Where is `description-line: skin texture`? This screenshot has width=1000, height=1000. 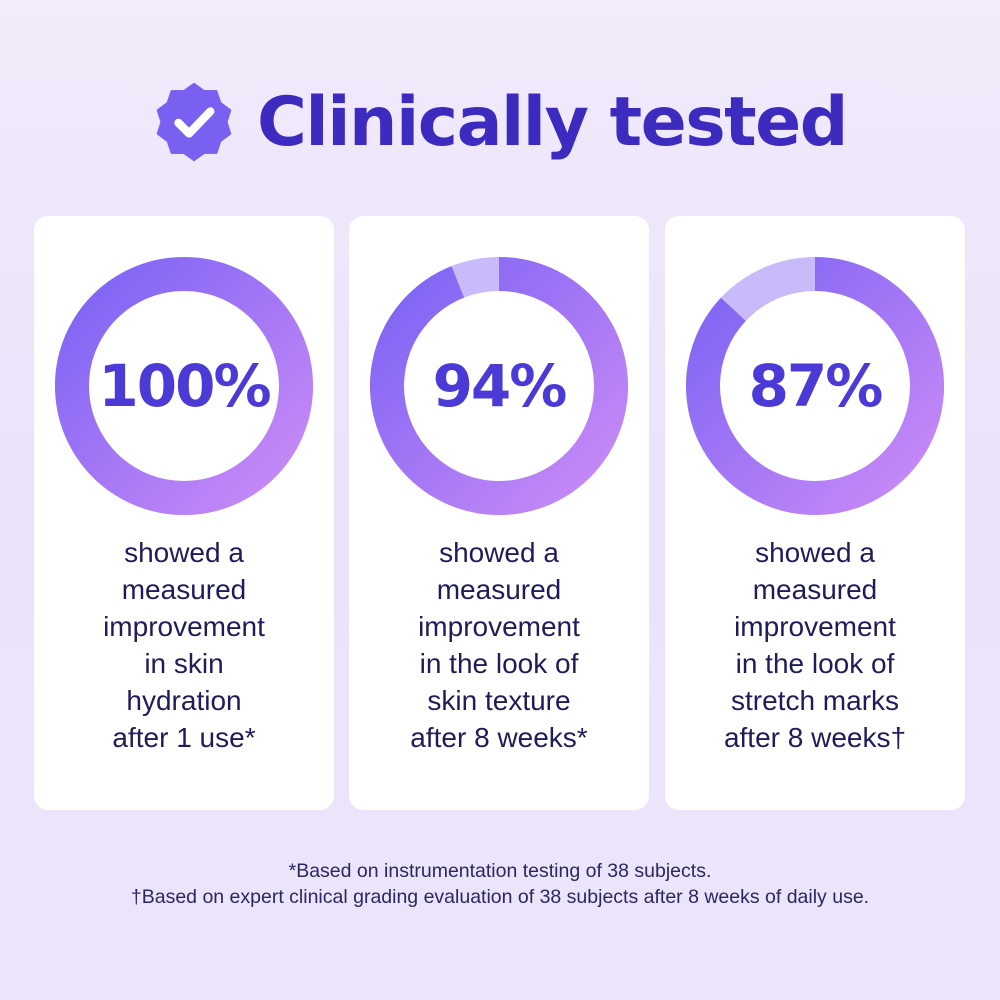 description-line: skin texture is located at coordinates (499, 700).